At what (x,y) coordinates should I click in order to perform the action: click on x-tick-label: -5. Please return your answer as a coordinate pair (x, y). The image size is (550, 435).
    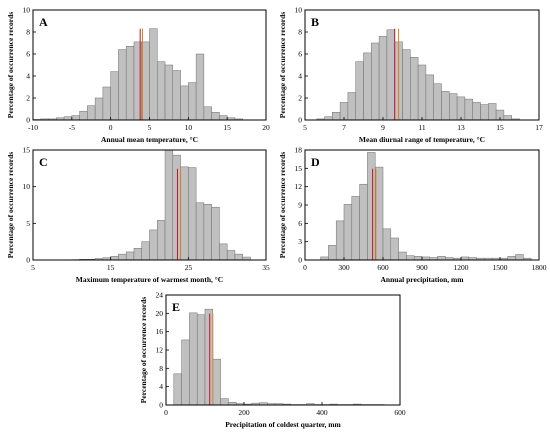
    Looking at the image, I should click on (72, 127).